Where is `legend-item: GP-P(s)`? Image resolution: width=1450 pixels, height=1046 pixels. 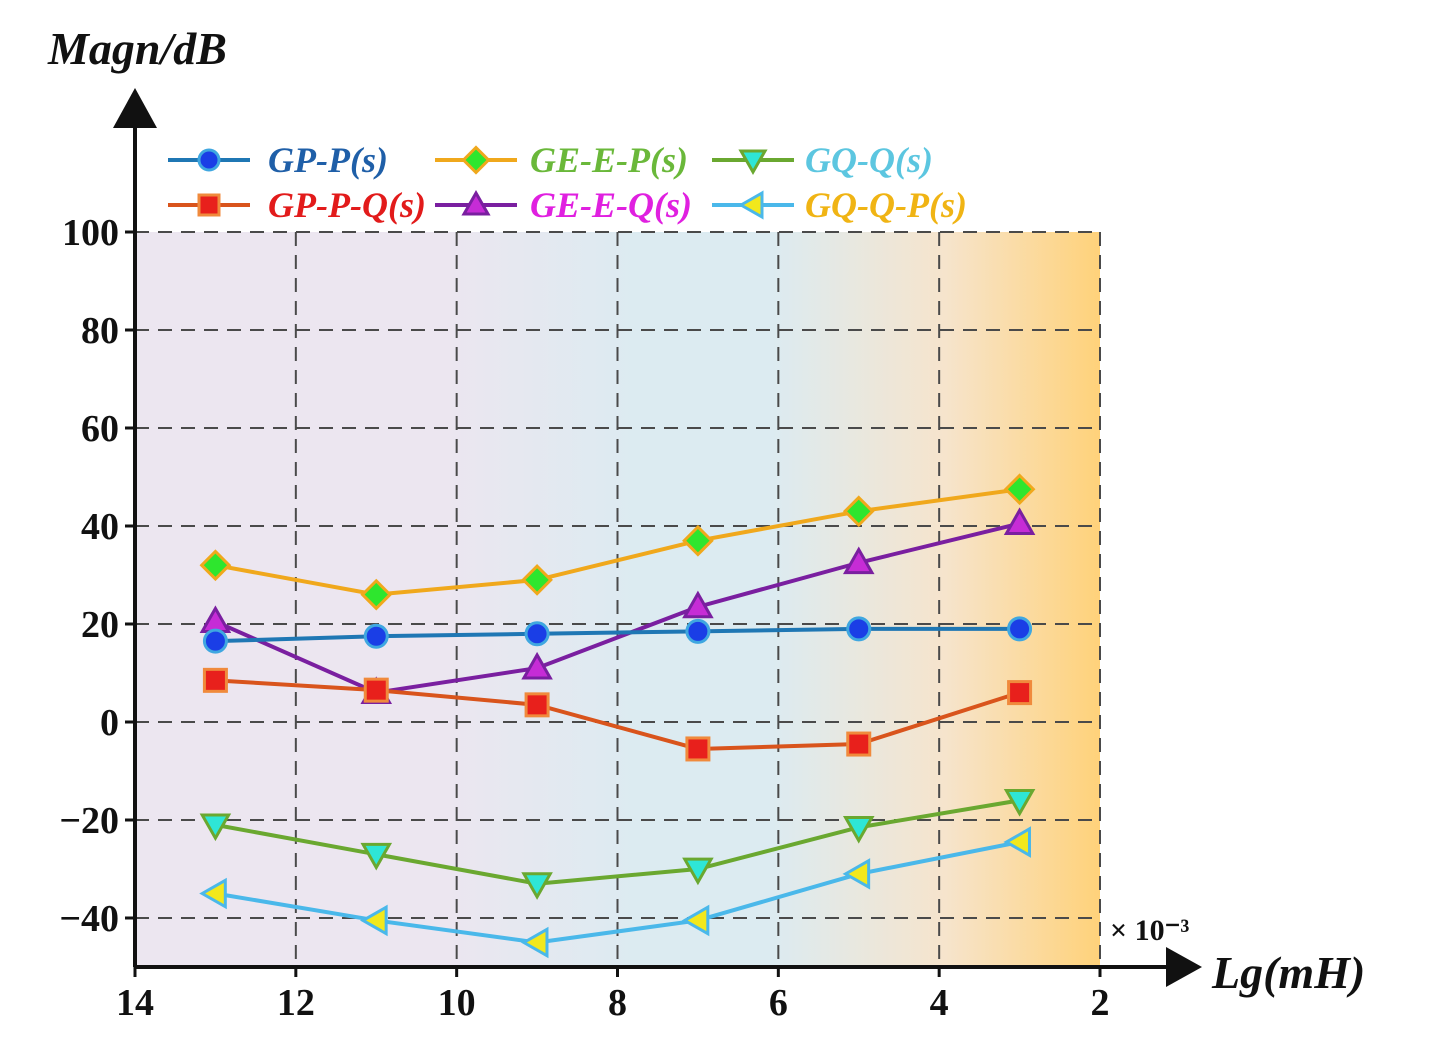 legend-item: GP-P(s) is located at coordinates (278, 160).